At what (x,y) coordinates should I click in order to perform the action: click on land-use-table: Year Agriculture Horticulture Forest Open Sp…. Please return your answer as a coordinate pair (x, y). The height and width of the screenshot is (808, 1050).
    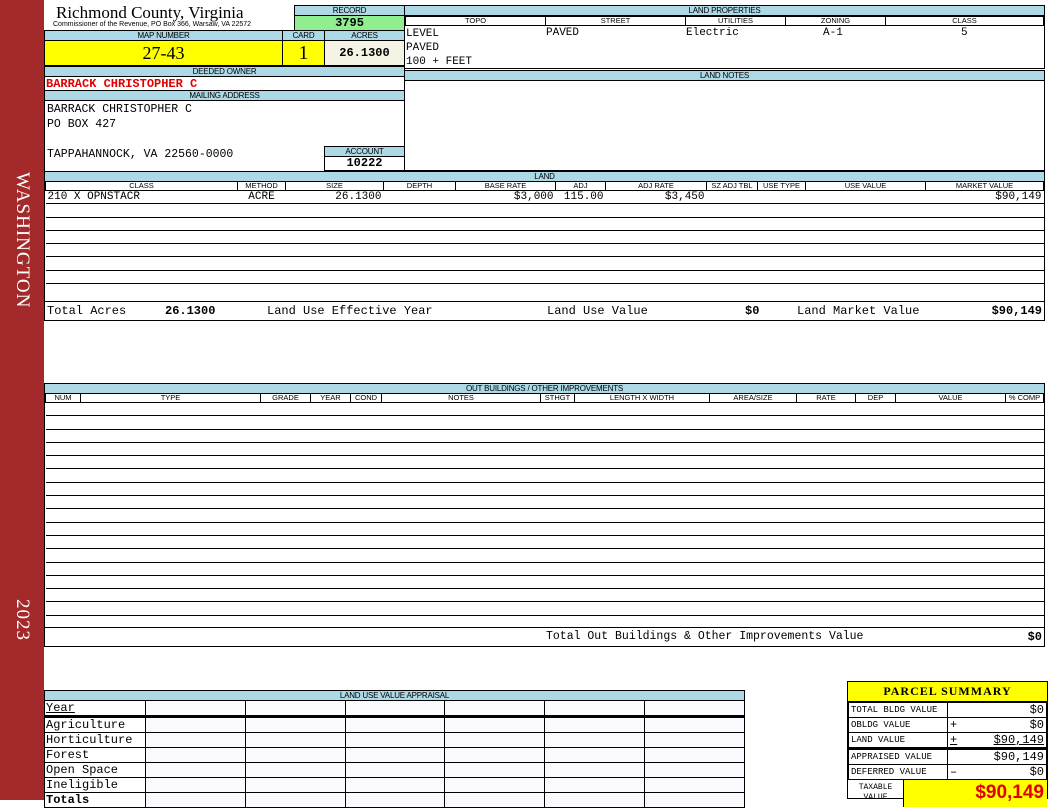
    Looking at the image, I should click on (394, 754).